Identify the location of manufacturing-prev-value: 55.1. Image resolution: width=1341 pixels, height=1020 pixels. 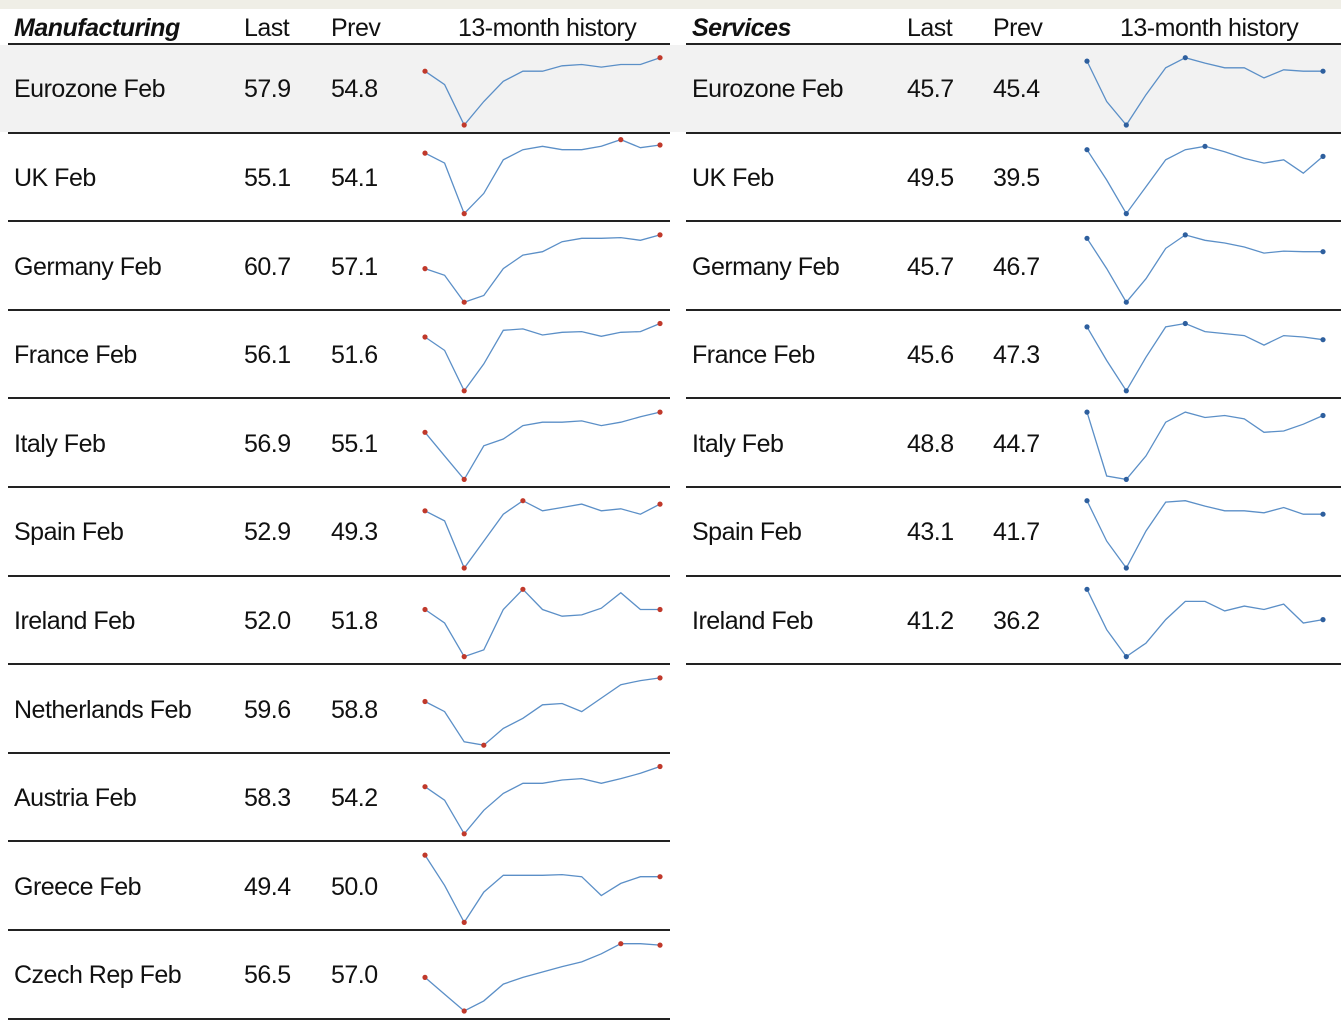
(354, 443).